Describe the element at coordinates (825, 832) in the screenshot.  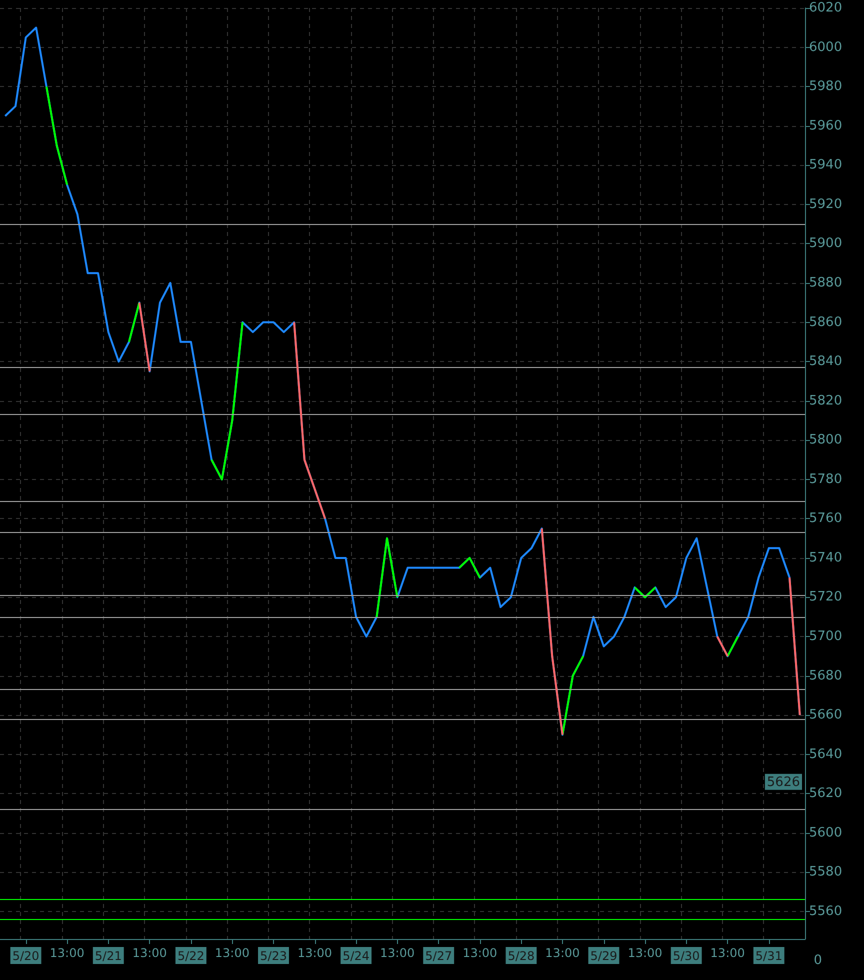
I see `y-tick-label: 5600` at that location.